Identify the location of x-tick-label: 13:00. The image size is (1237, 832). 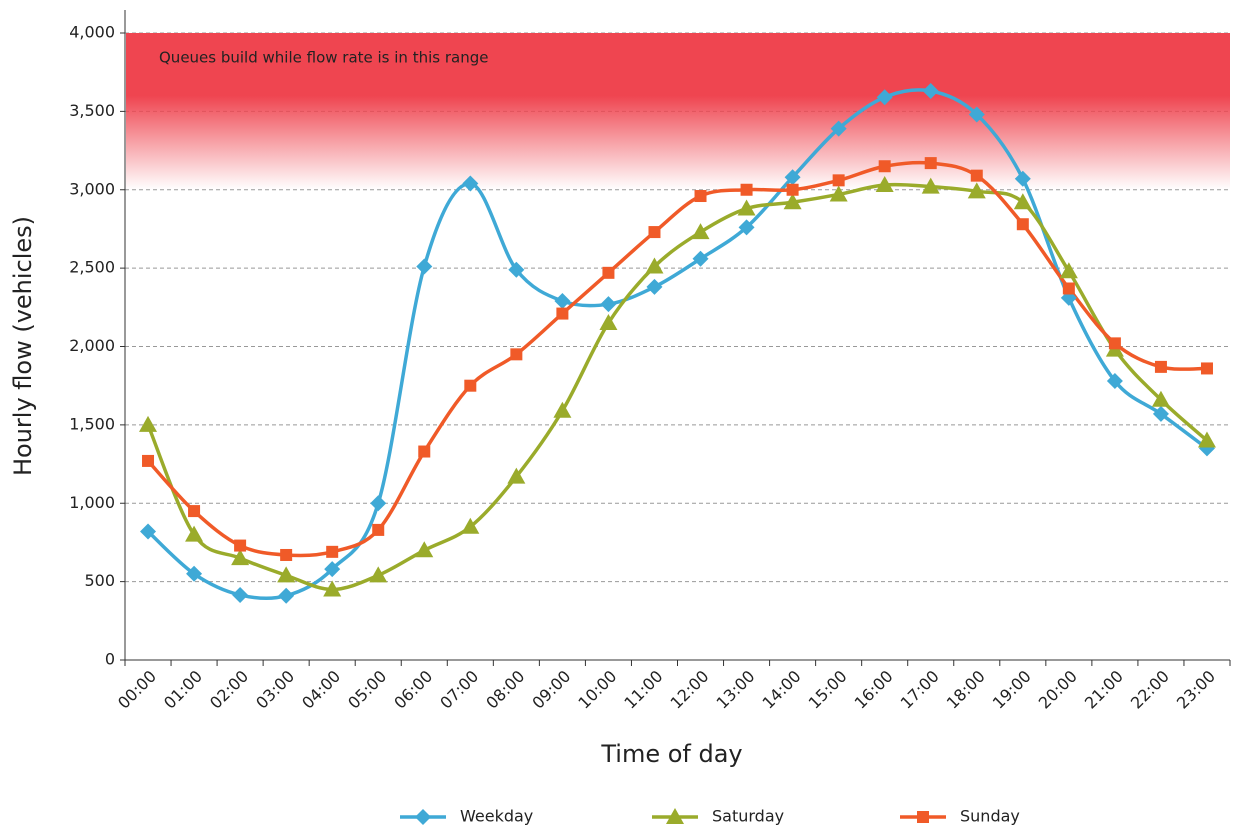
(736, 690).